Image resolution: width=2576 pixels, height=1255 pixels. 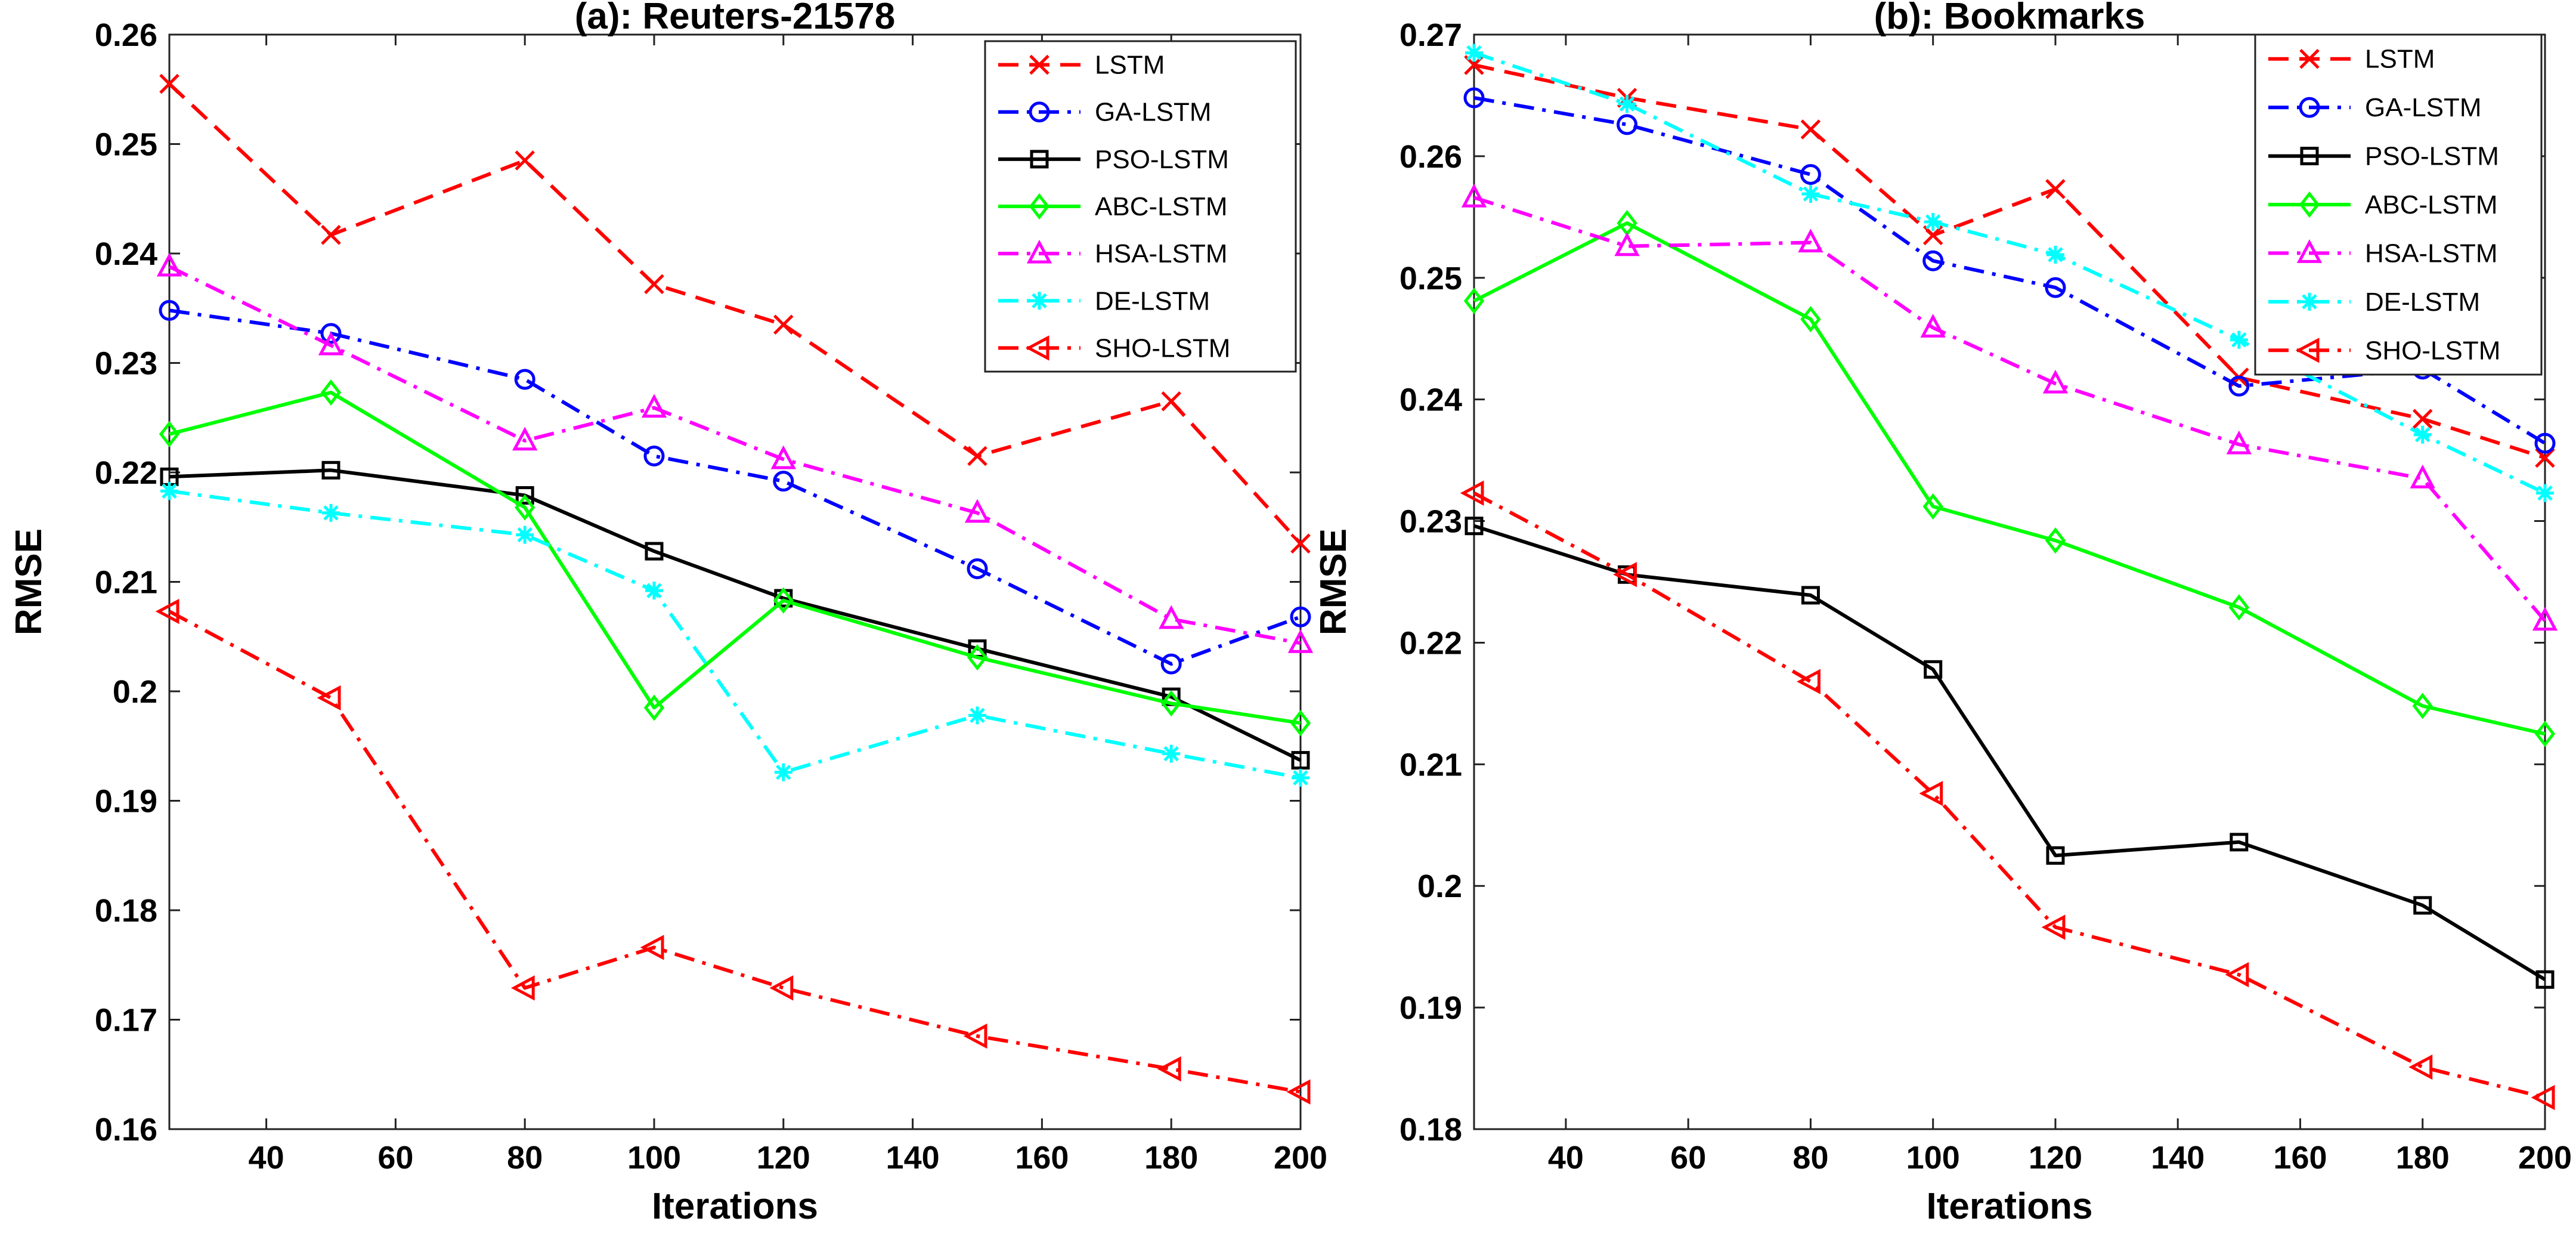 I want to click on chart-title: (a): Reuters-21578, so click(x=735, y=18).